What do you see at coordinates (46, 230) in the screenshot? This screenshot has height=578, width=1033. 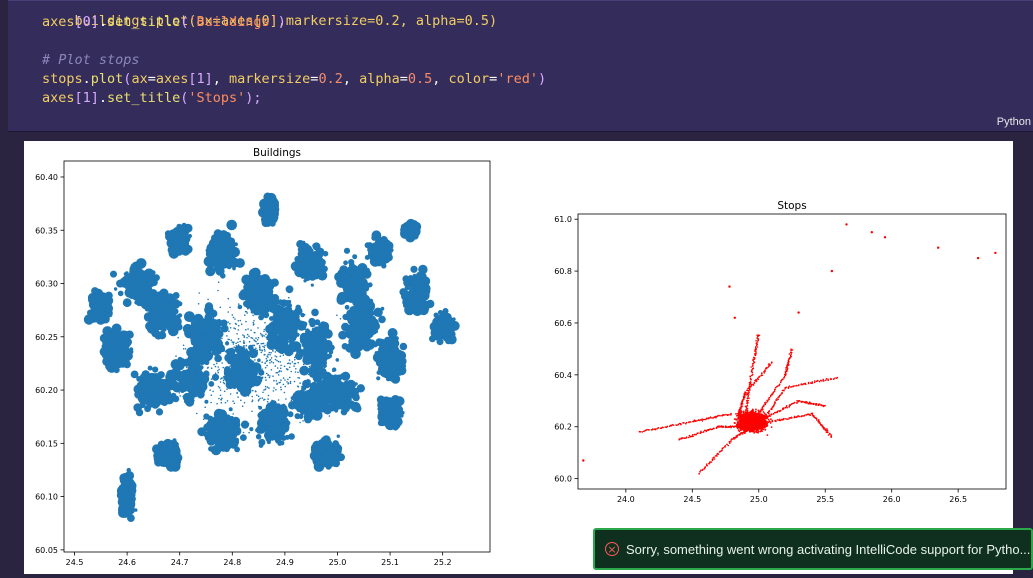 I see `y-tick-label: 60.35` at bounding box center [46, 230].